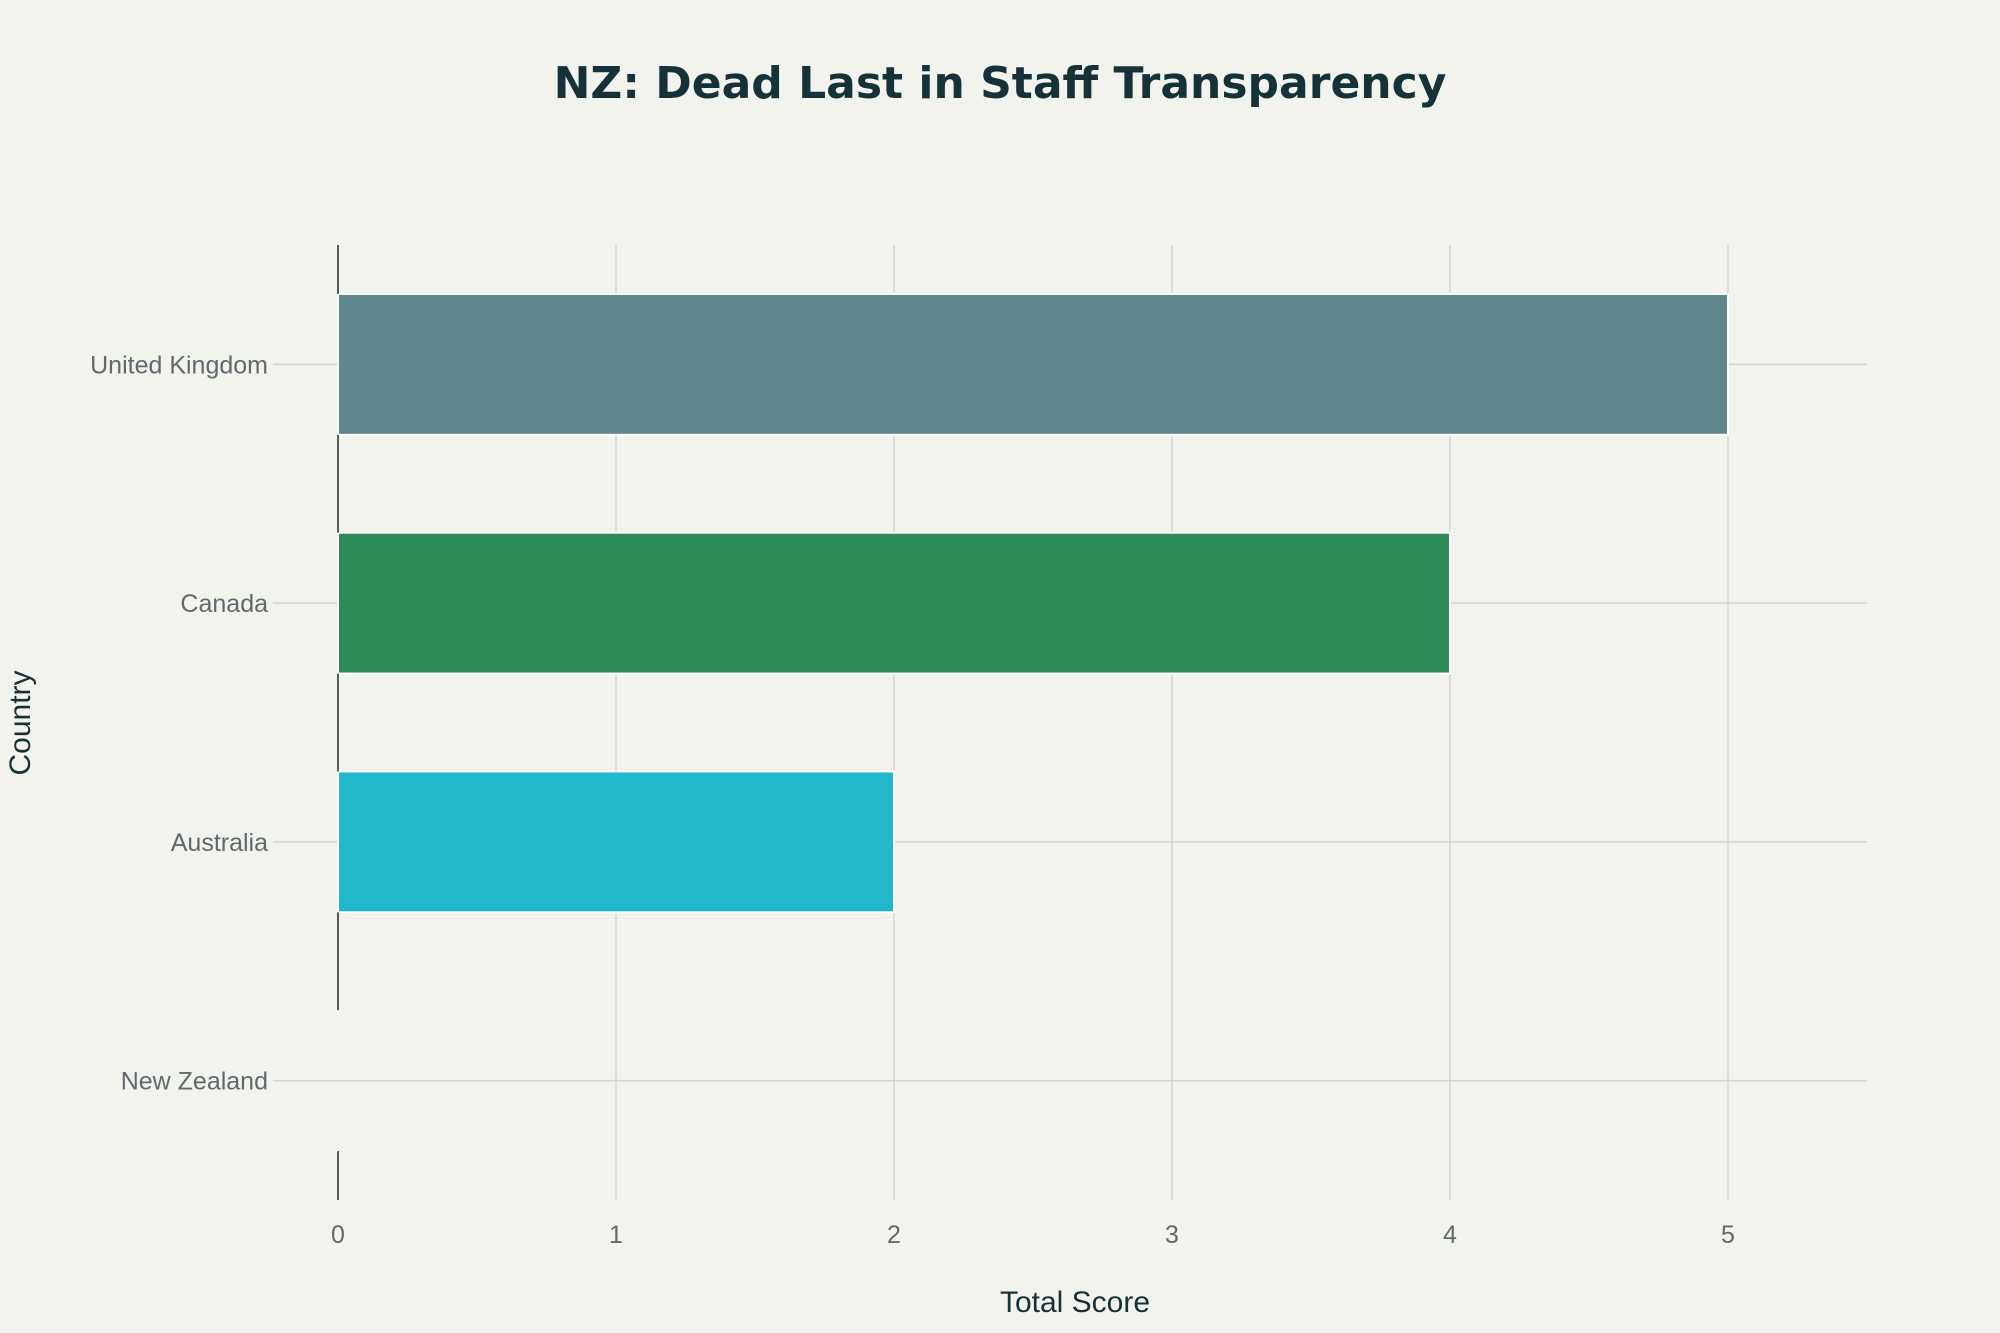 Image resolution: width=2000 pixels, height=1333 pixels. Describe the element at coordinates (224, 604) in the screenshot. I see `y-tick-label-canada: Canada` at that location.